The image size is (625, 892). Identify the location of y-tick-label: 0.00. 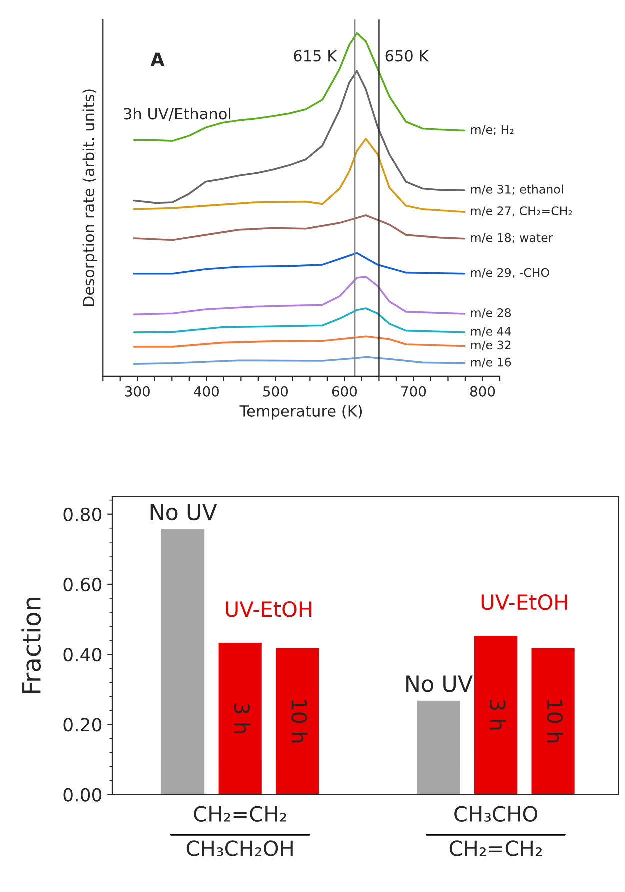
(83, 795).